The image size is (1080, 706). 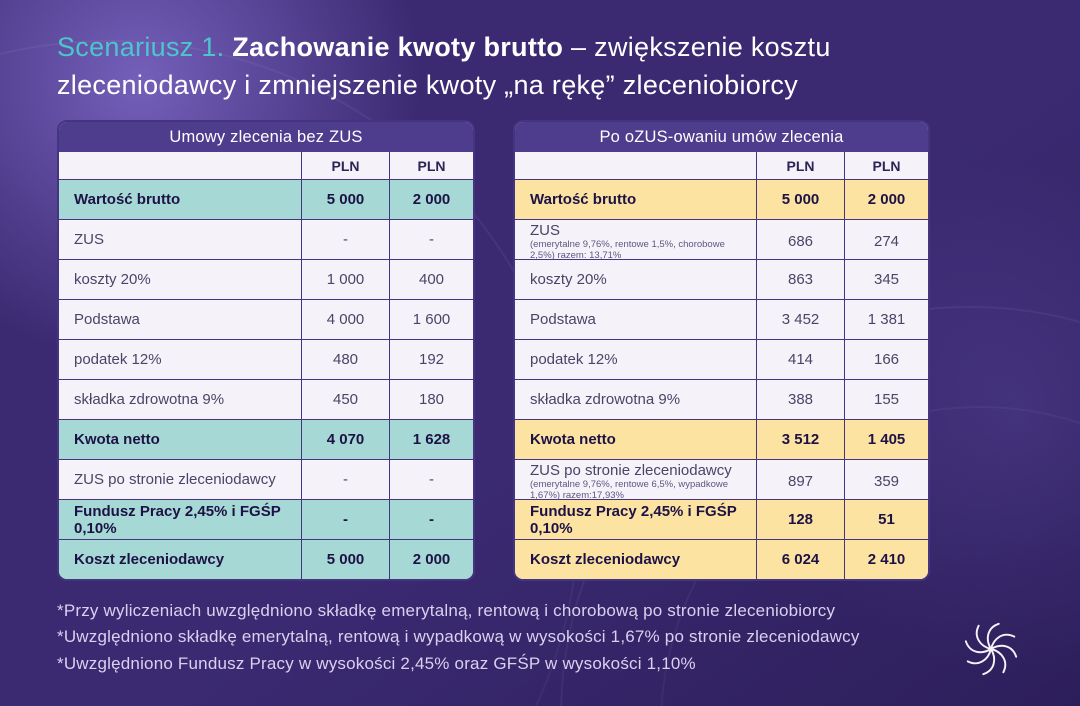 I want to click on table-row: Kwota netto 4 070 1 628, so click(x=266, y=439).